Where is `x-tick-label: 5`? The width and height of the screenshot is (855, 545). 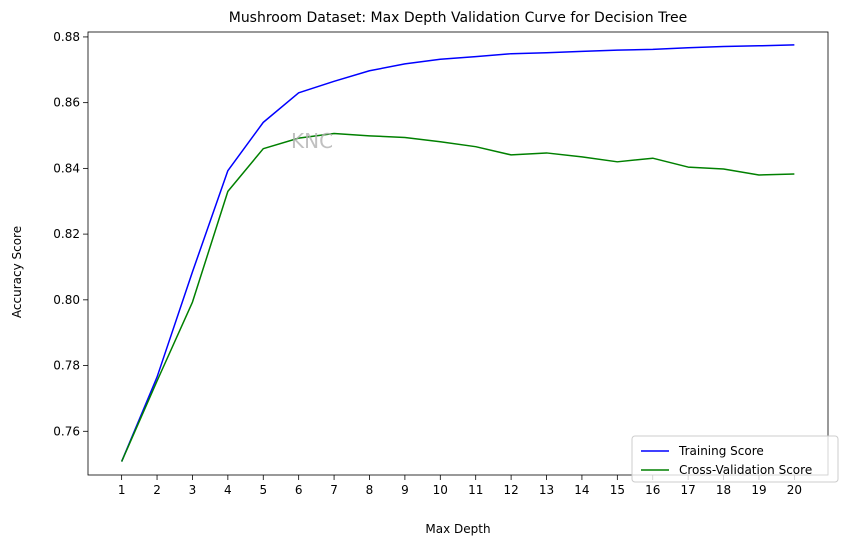
x-tick-label: 5 is located at coordinates (263, 490).